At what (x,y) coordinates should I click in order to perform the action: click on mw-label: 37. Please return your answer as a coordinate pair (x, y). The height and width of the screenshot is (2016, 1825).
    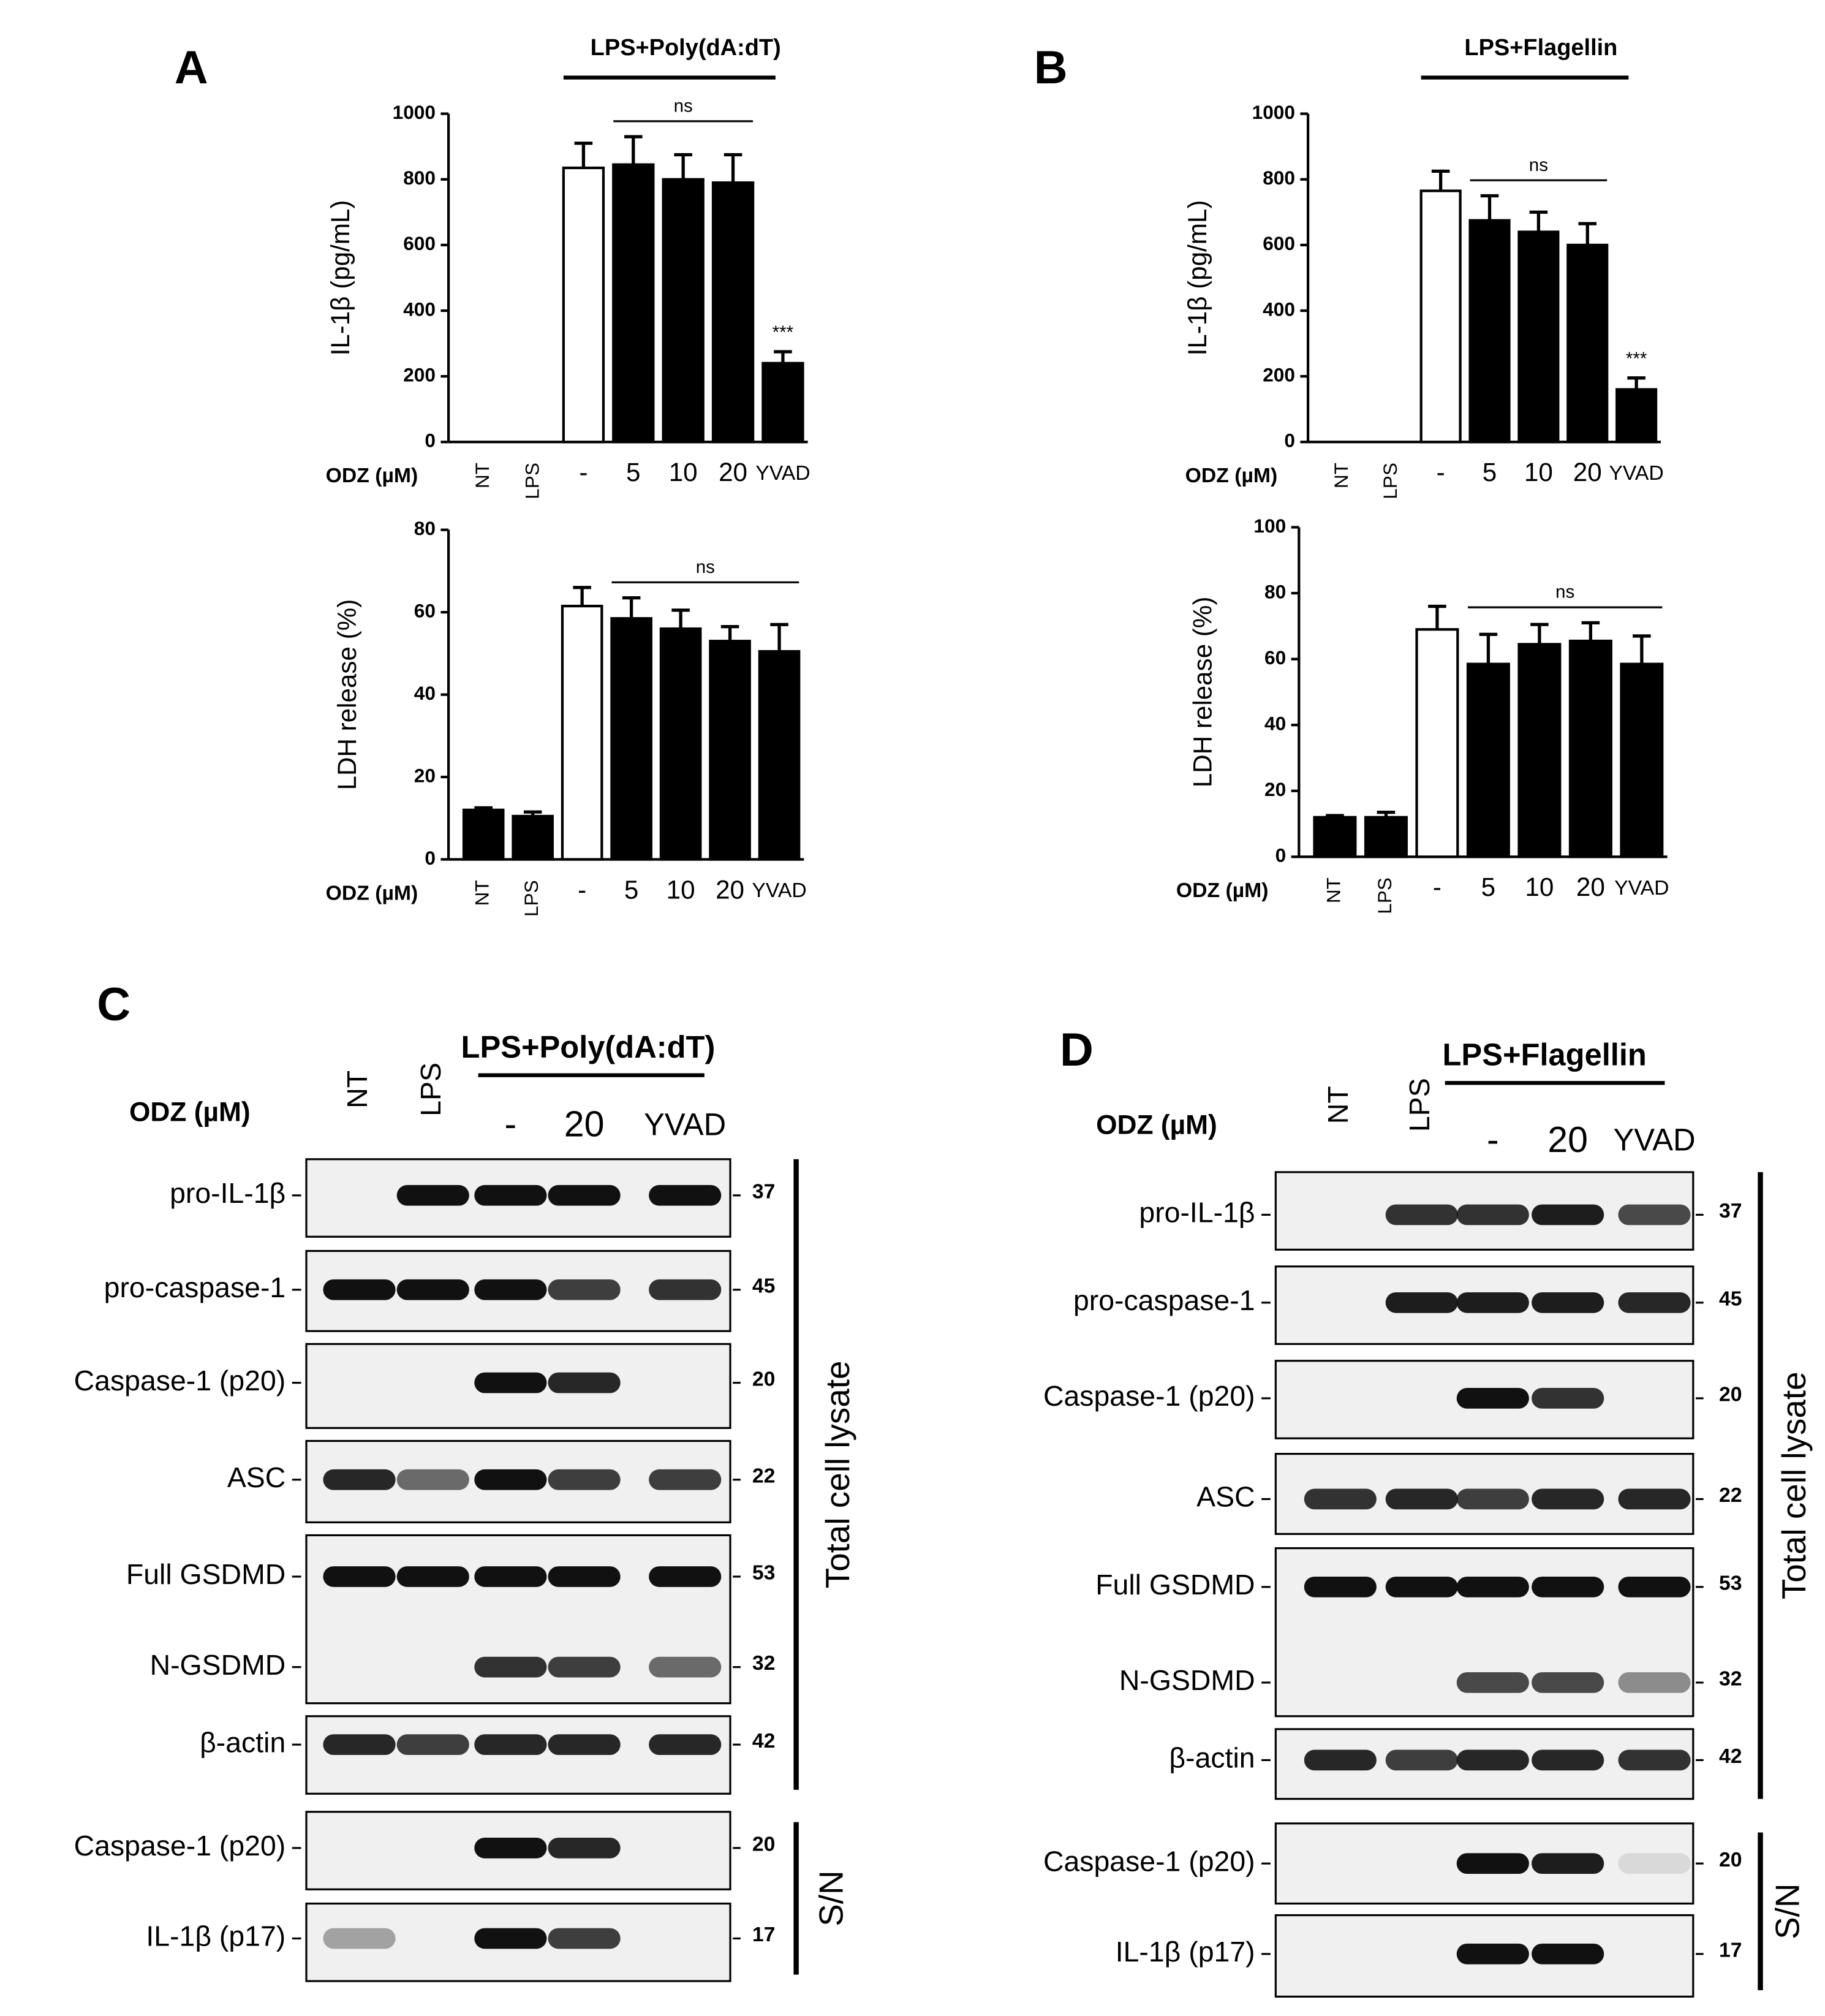
    Looking at the image, I should click on (1730, 1210).